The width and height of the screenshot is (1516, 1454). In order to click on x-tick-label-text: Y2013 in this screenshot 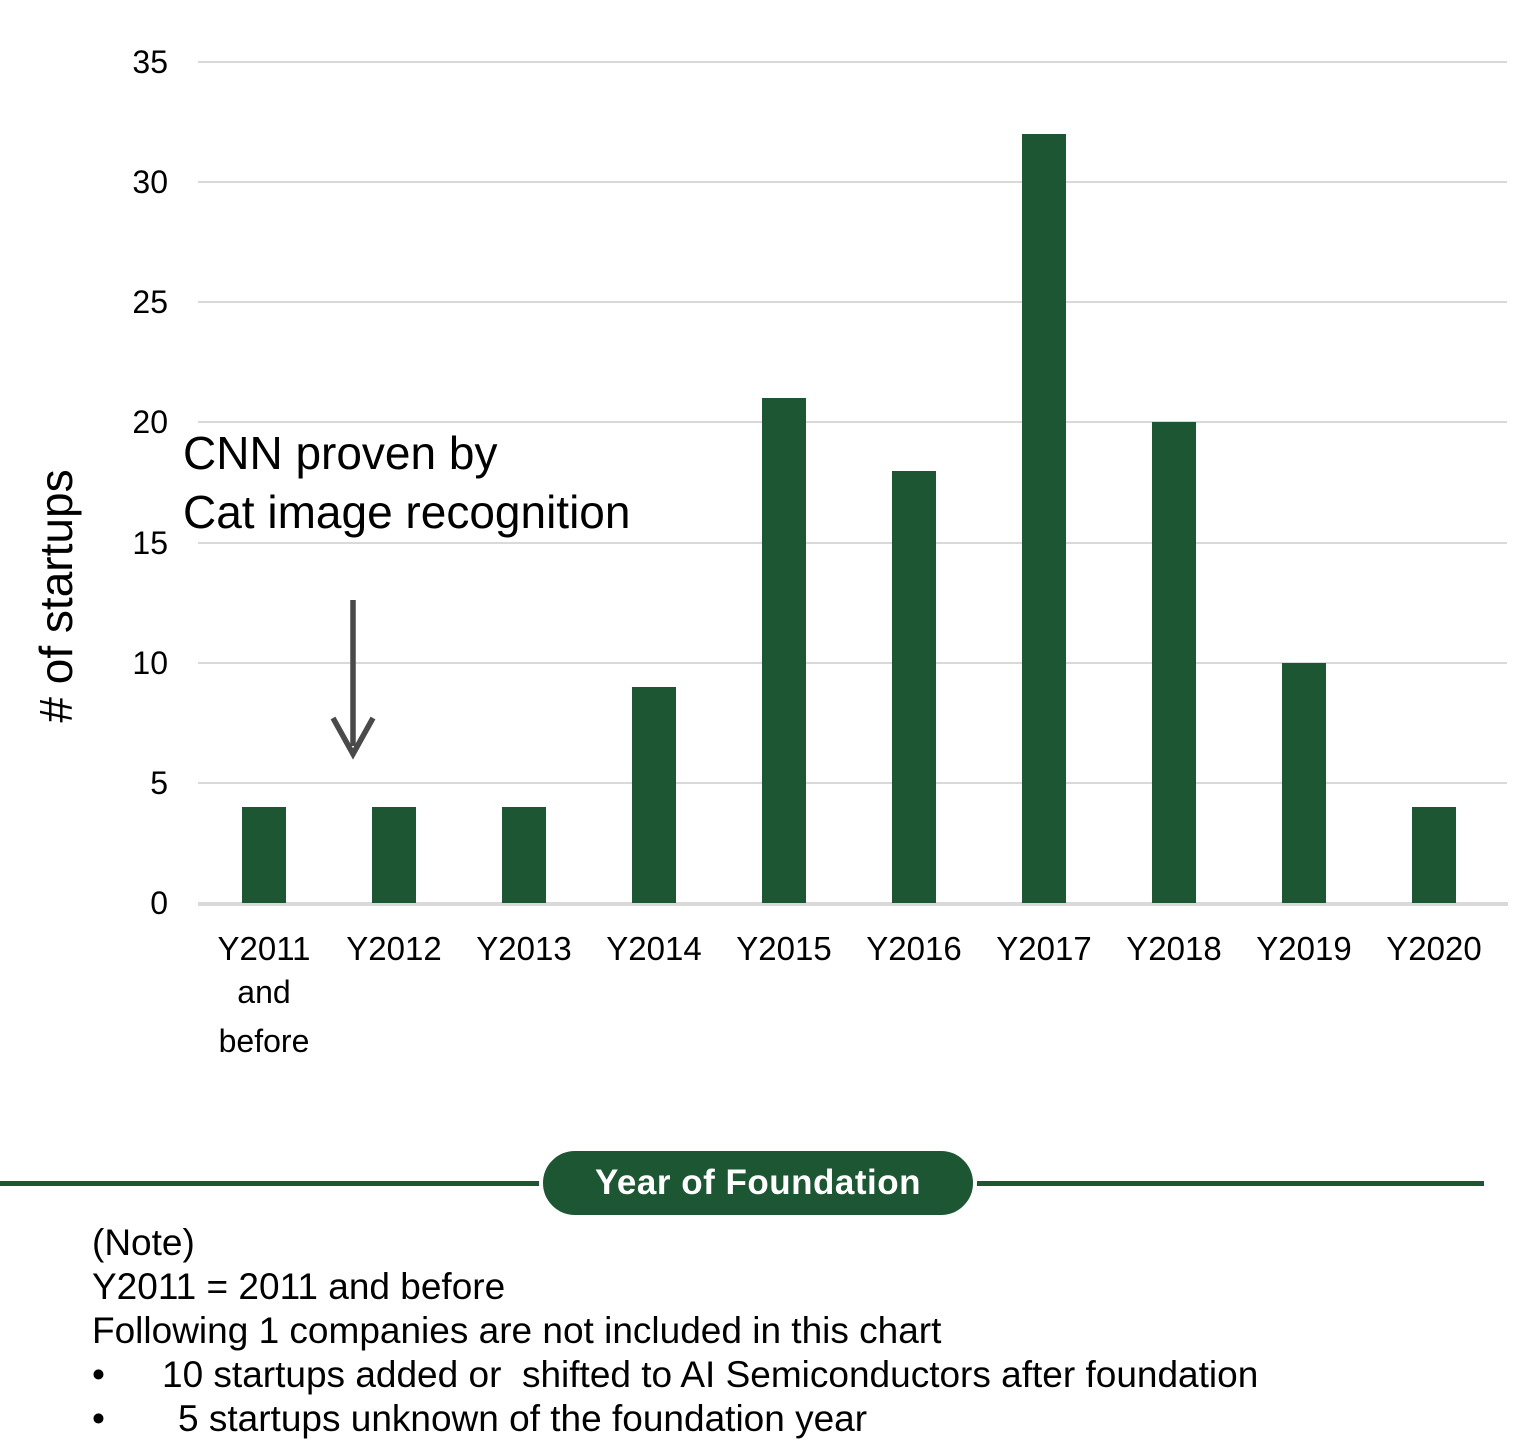, I will do `click(524, 948)`.